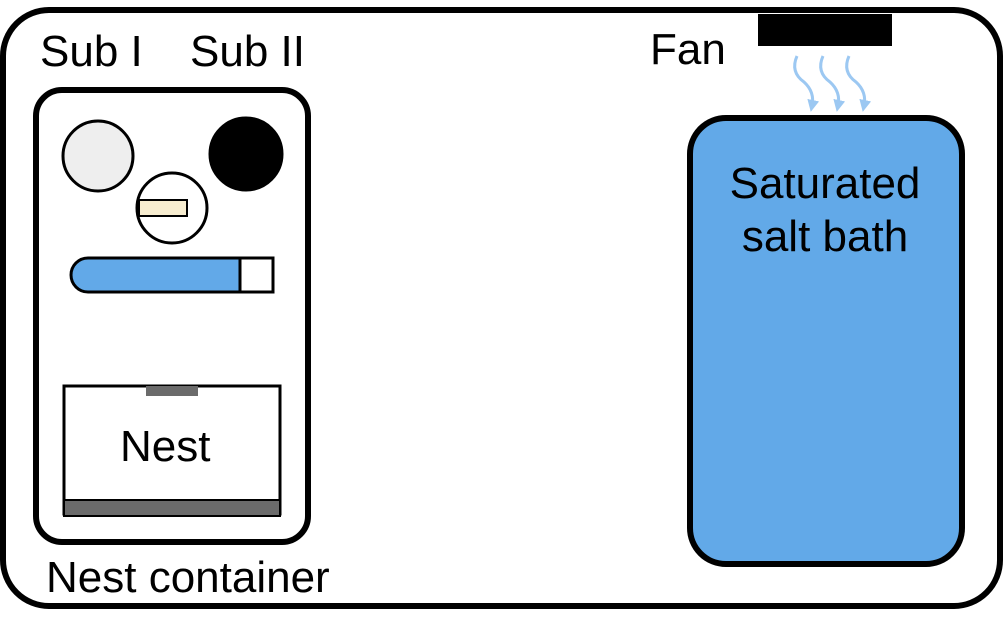 This screenshot has height=638, width=1005. Describe the element at coordinates (825, 236) in the screenshot. I see `salt-bath-label-line-2: salt bath` at that location.